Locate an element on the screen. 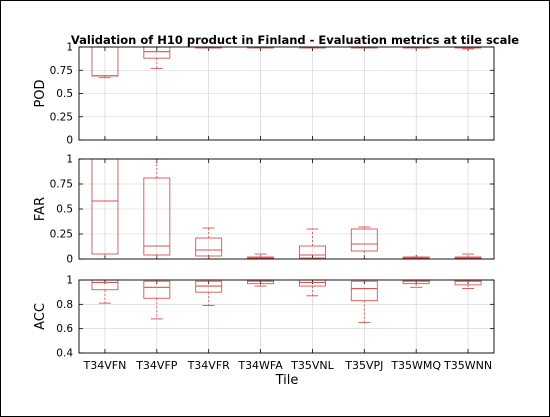  y-axis-label-far: FAR is located at coordinates (40, 209).